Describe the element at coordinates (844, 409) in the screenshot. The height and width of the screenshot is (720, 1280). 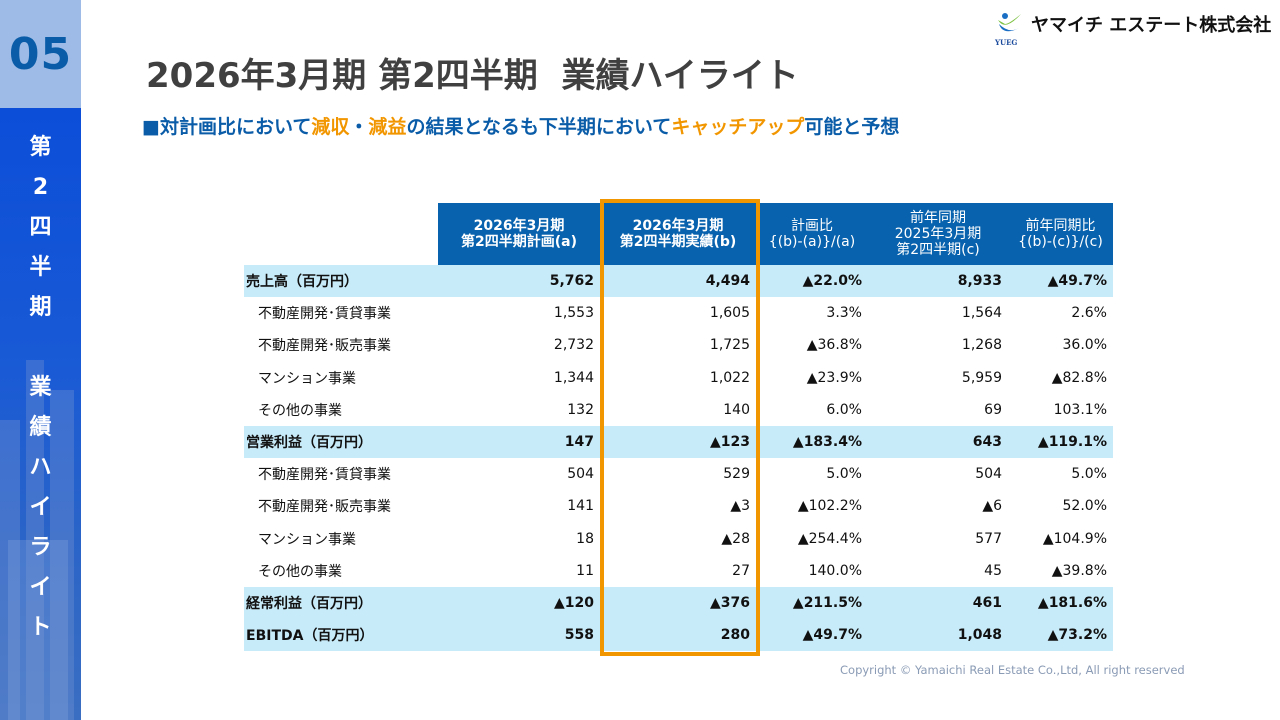
I see `table-cell: 6.0%` at that location.